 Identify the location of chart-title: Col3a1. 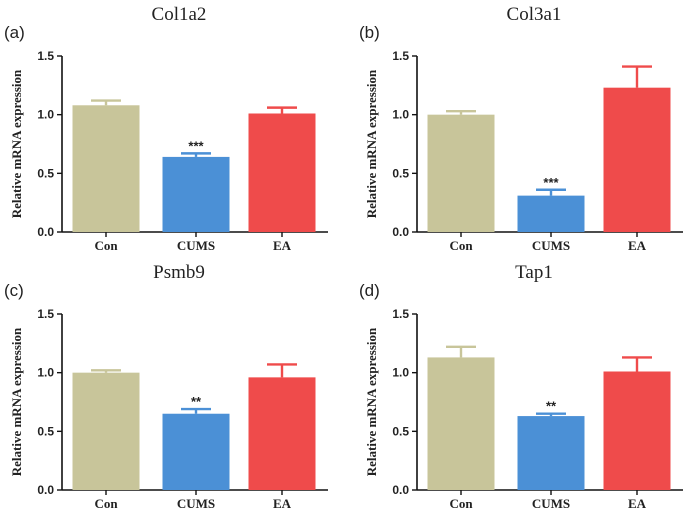
(534, 14).